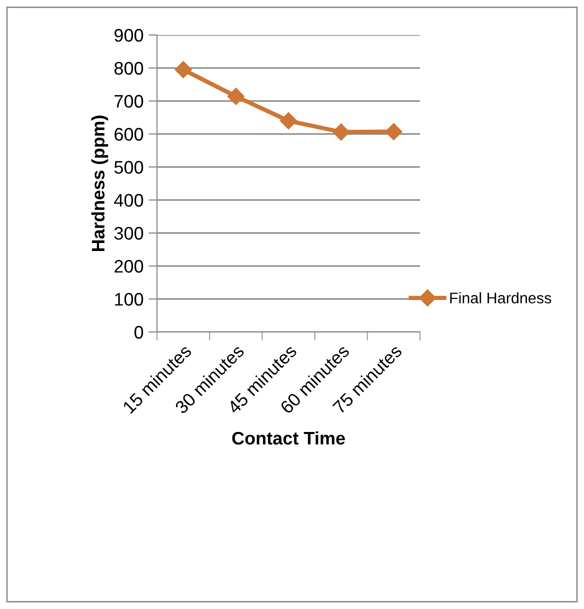 This screenshot has height=609, width=584. Describe the element at coordinates (129, 35) in the screenshot. I see `y-tick-label: 900` at that location.